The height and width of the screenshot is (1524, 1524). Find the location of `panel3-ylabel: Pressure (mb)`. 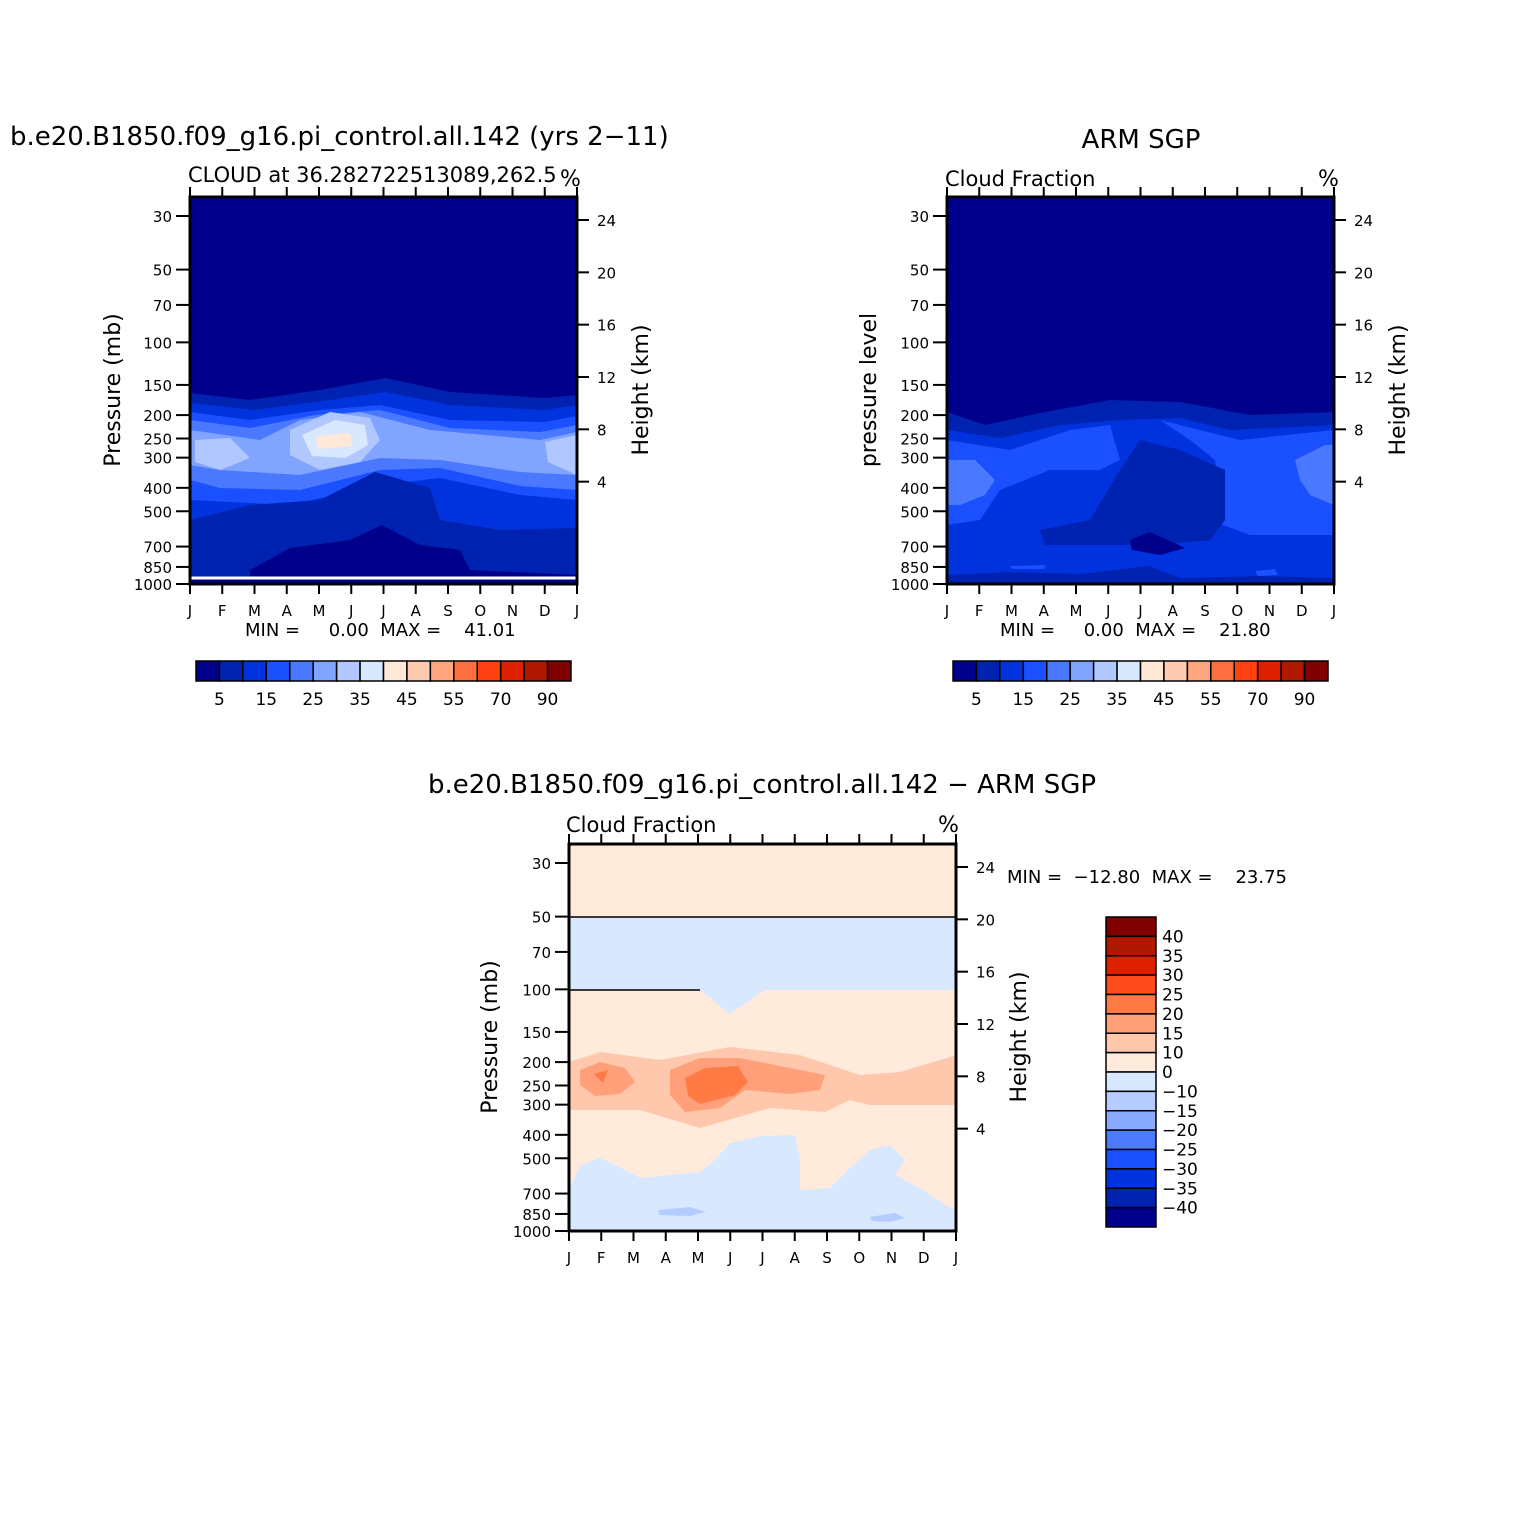

panel3-ylabel: Pressure (mb) is located at coordinates (490, 1037).